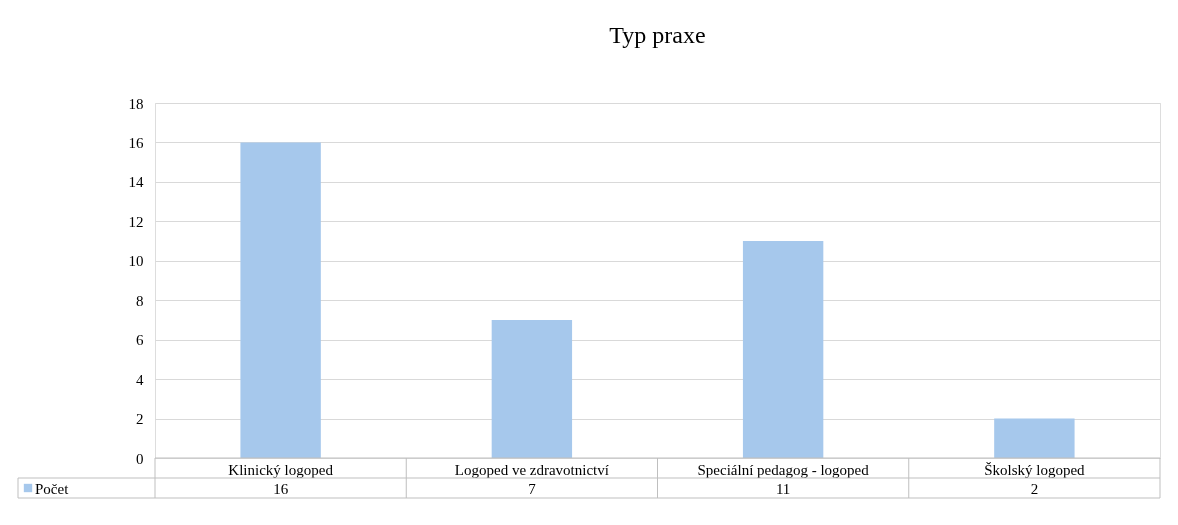  What do you see at coordinates (136, 261) in the screenshot?
I see `y-tick-label: 10` at bounding box center [136, 261].